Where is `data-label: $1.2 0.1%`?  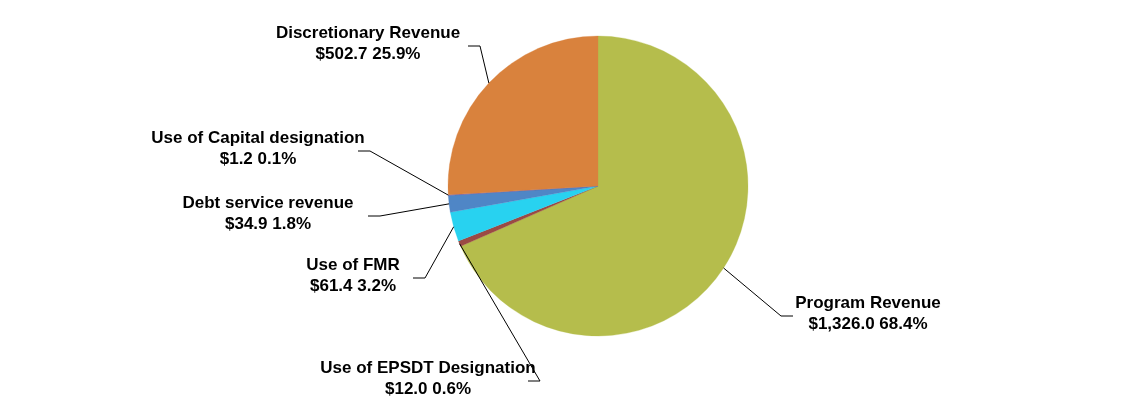 data-label: $1.2 0.1% is located at coordinates (258, 158).